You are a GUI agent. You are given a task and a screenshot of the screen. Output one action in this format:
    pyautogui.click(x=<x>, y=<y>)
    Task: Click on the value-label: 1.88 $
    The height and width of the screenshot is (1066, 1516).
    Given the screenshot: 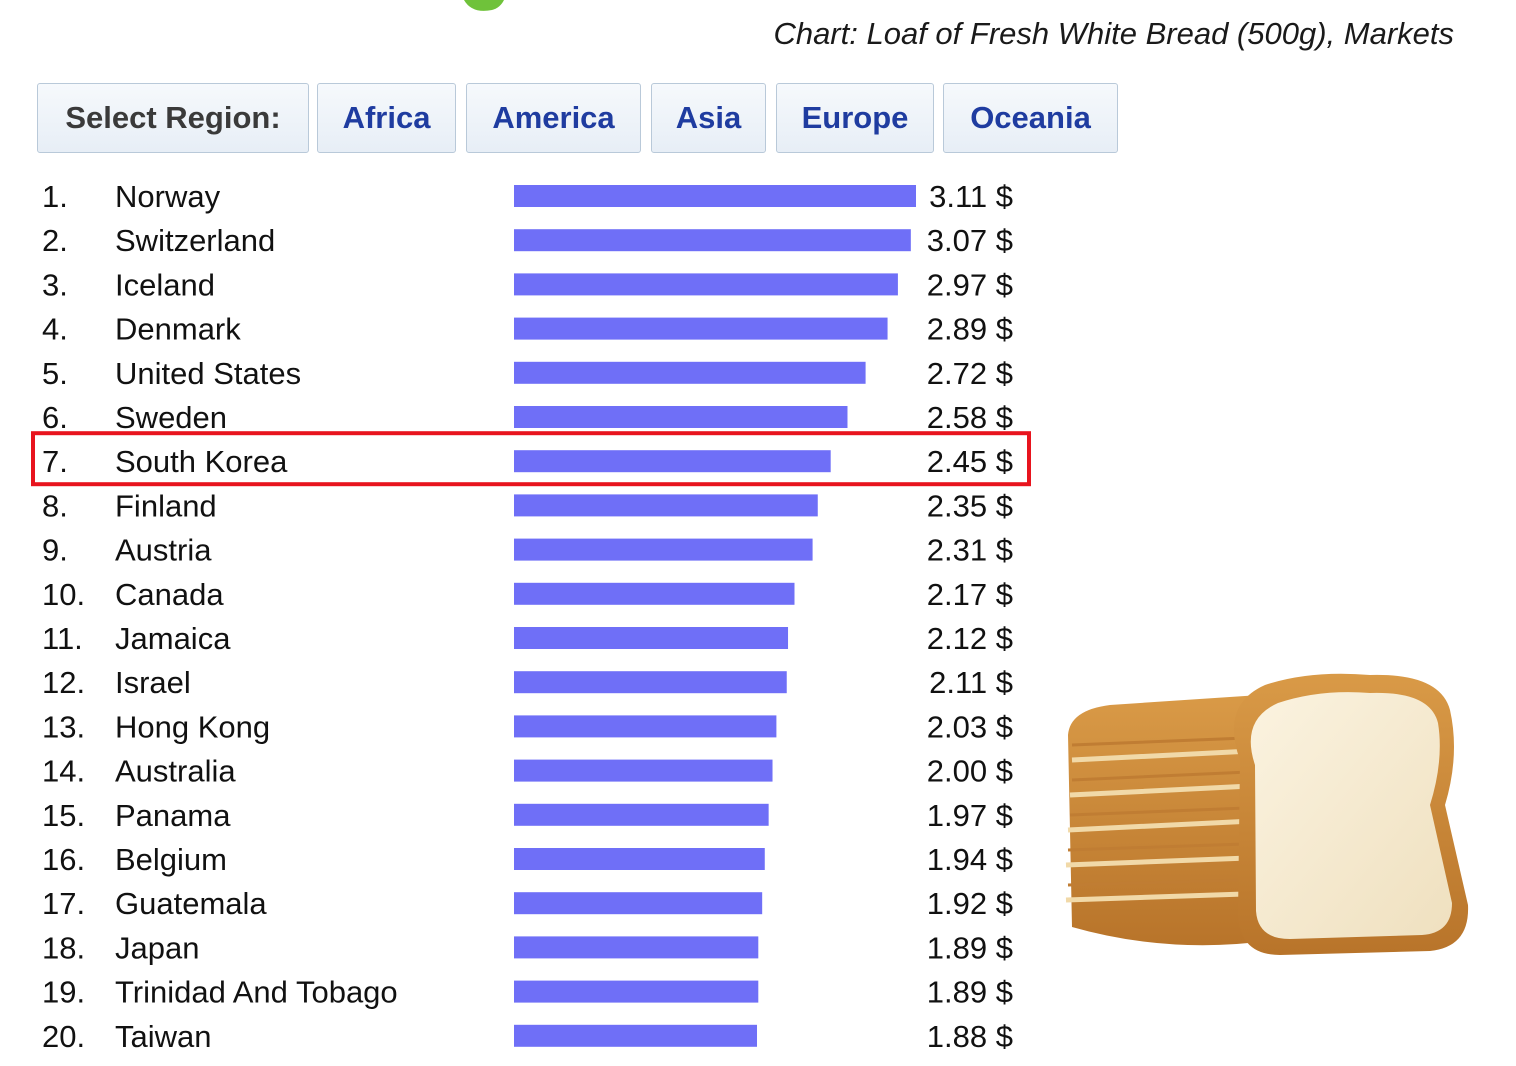 What is the action you would take?
    pyautogui.click(x=970, y=1036)
    